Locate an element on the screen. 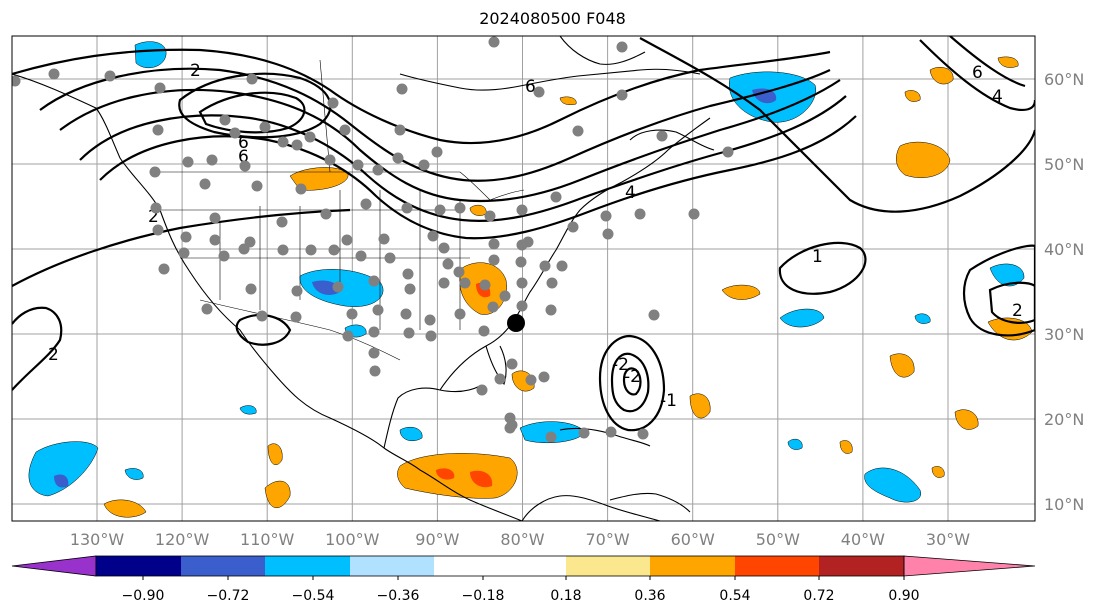  colorbar-tick-label: 0.72 is located at coordinates (818, 596).